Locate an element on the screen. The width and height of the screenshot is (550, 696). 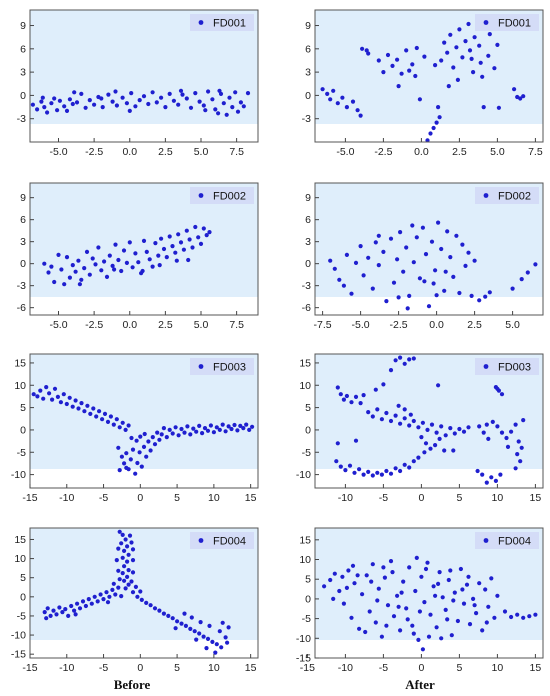
x-tick-label: 5 is located at coordinates (459, 668).